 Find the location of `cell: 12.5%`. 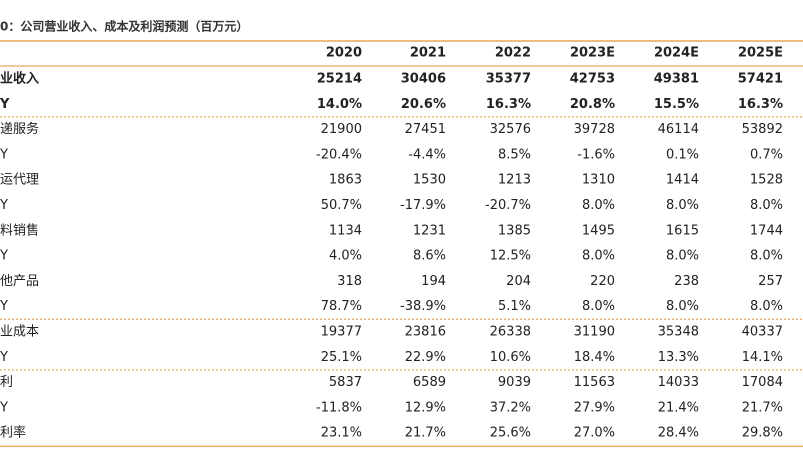

cell: 12.5% is located at coordinates (510, 256).